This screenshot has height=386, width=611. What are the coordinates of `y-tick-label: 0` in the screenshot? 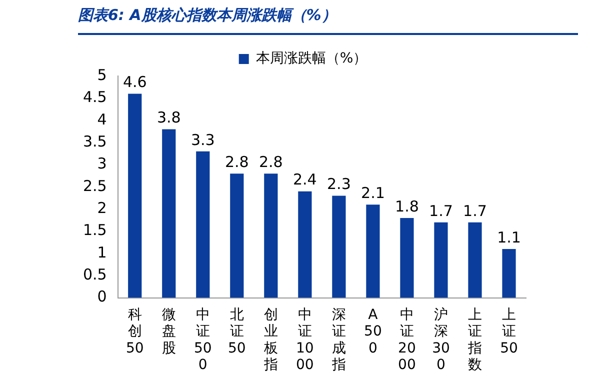 It's located at (102, 297).